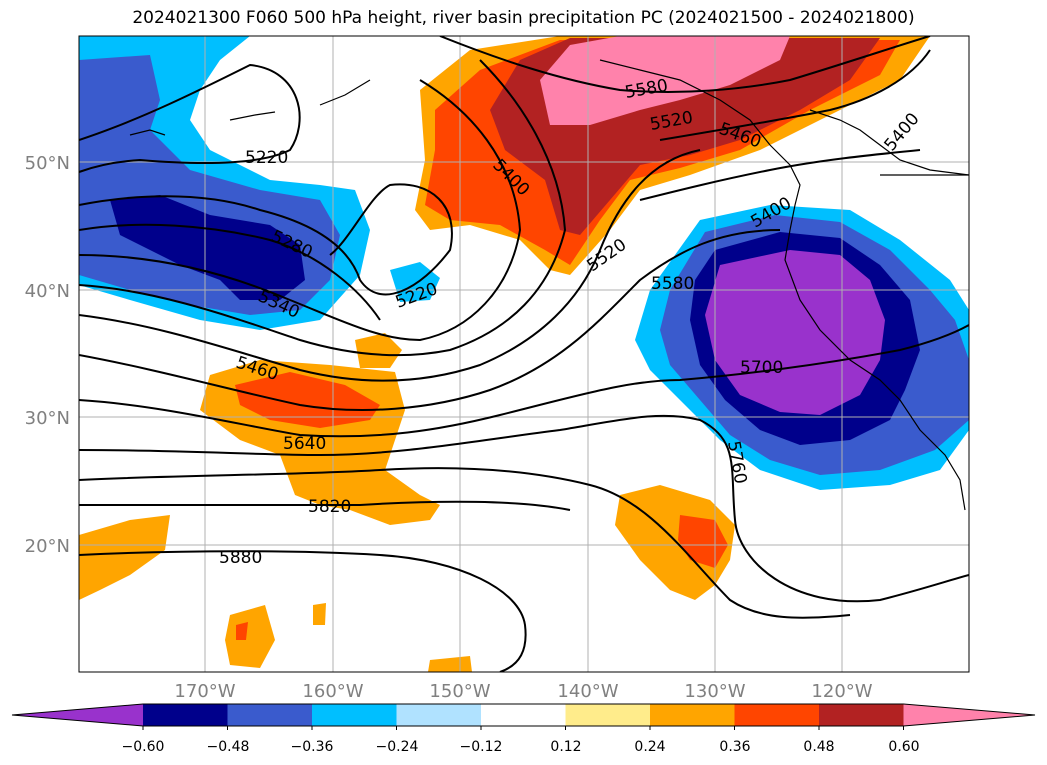  Describe the element at coordinates (672, 284) in the screenshot. I see `contour-label: 5580` at that location.